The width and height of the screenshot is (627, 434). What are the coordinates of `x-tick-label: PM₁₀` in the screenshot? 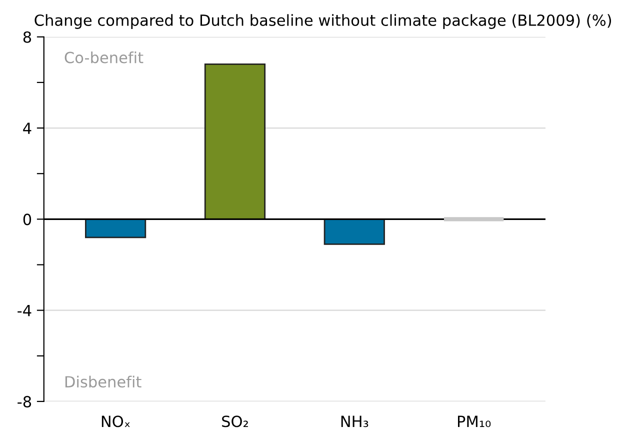 It's located at (474, 422).